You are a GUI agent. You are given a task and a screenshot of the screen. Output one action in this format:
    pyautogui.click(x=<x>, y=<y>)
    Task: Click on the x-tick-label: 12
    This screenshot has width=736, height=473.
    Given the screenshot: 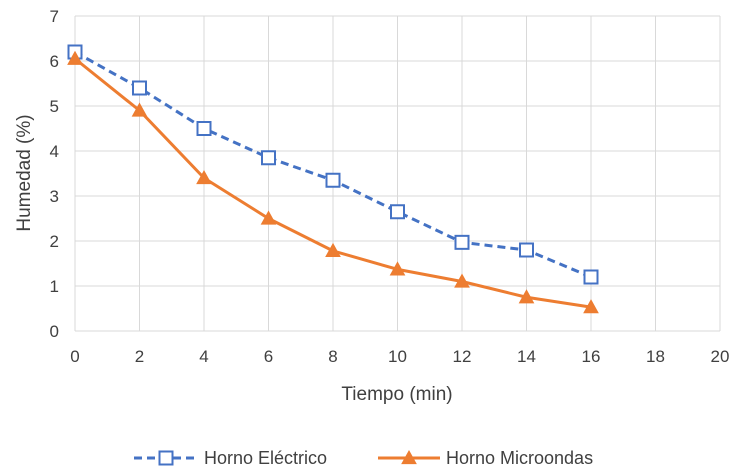 What is the action you would take?
    pyautogui.click(x=462, y=356)
    